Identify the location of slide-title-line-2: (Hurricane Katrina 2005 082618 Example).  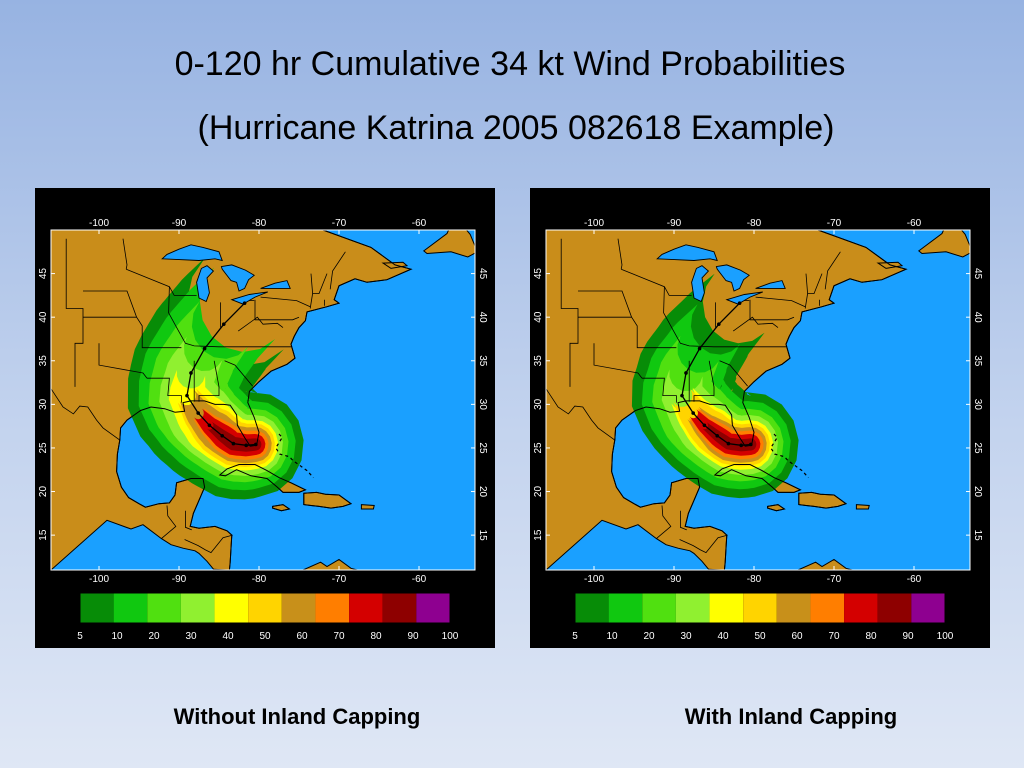
(516, 128).